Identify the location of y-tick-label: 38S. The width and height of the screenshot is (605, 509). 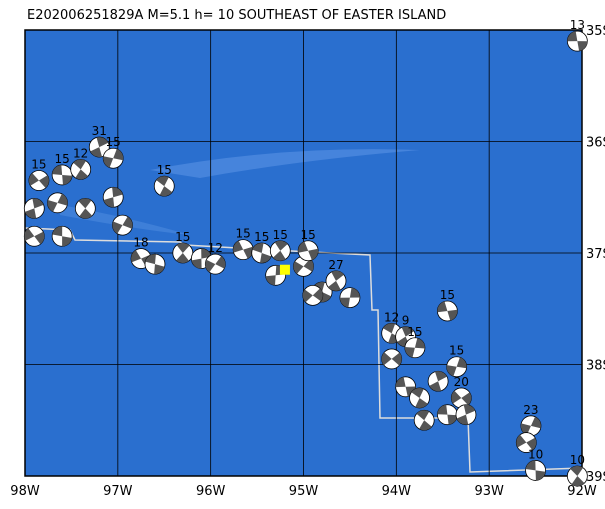
(595, 366).